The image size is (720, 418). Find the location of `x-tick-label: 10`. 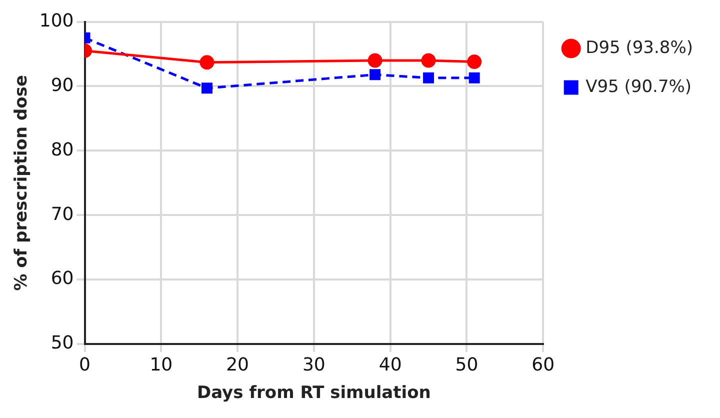

x-tick-label: 10 is located at coordinates (161, 365).